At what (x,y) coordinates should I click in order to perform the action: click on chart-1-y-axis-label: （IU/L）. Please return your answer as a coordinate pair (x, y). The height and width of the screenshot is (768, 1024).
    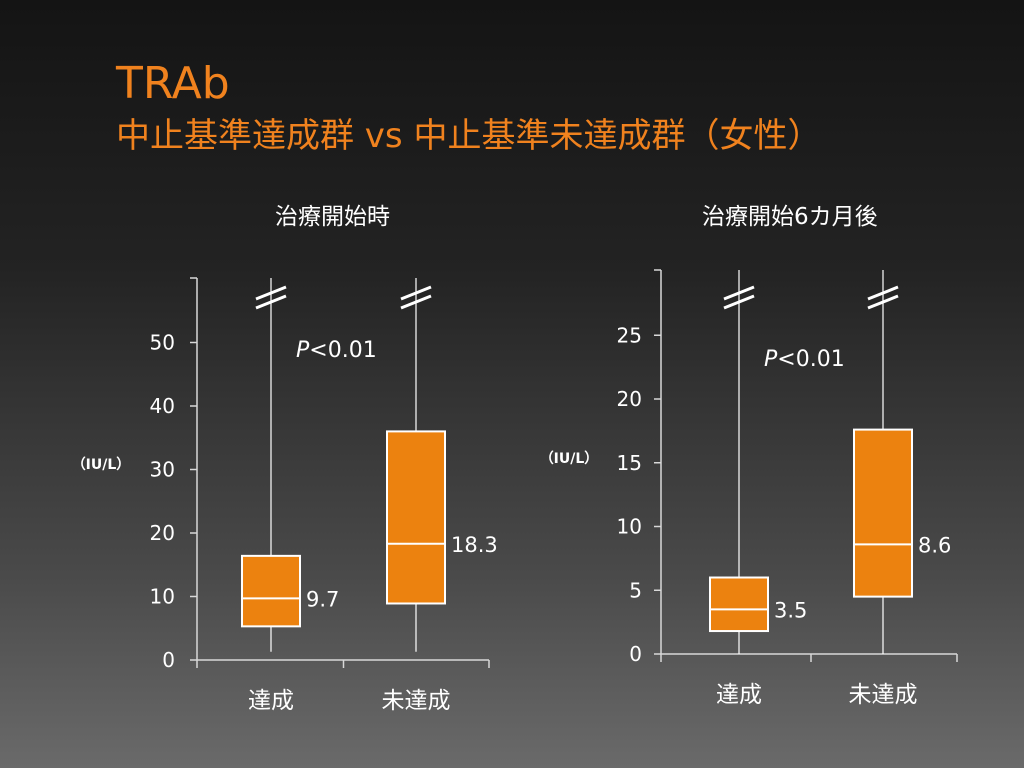
    Looking at the image, I should click on (101, 465).